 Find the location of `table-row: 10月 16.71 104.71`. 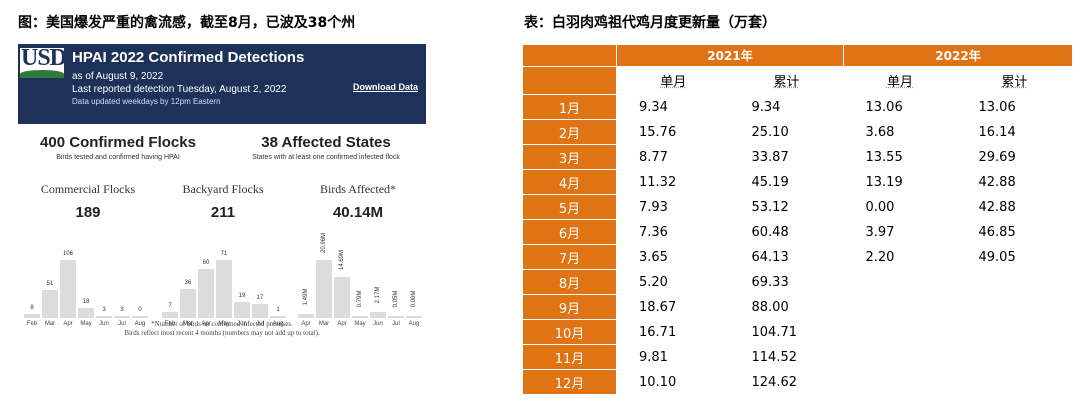

table-row: 10月 16.71 104.71 is located at coordinates (797, 332).